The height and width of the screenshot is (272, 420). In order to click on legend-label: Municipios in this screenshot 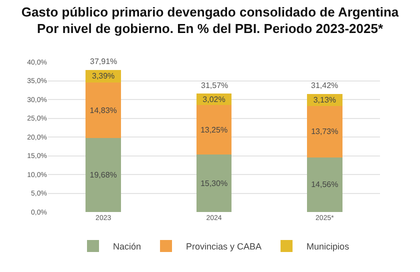, I will do `click(328, 247)`.